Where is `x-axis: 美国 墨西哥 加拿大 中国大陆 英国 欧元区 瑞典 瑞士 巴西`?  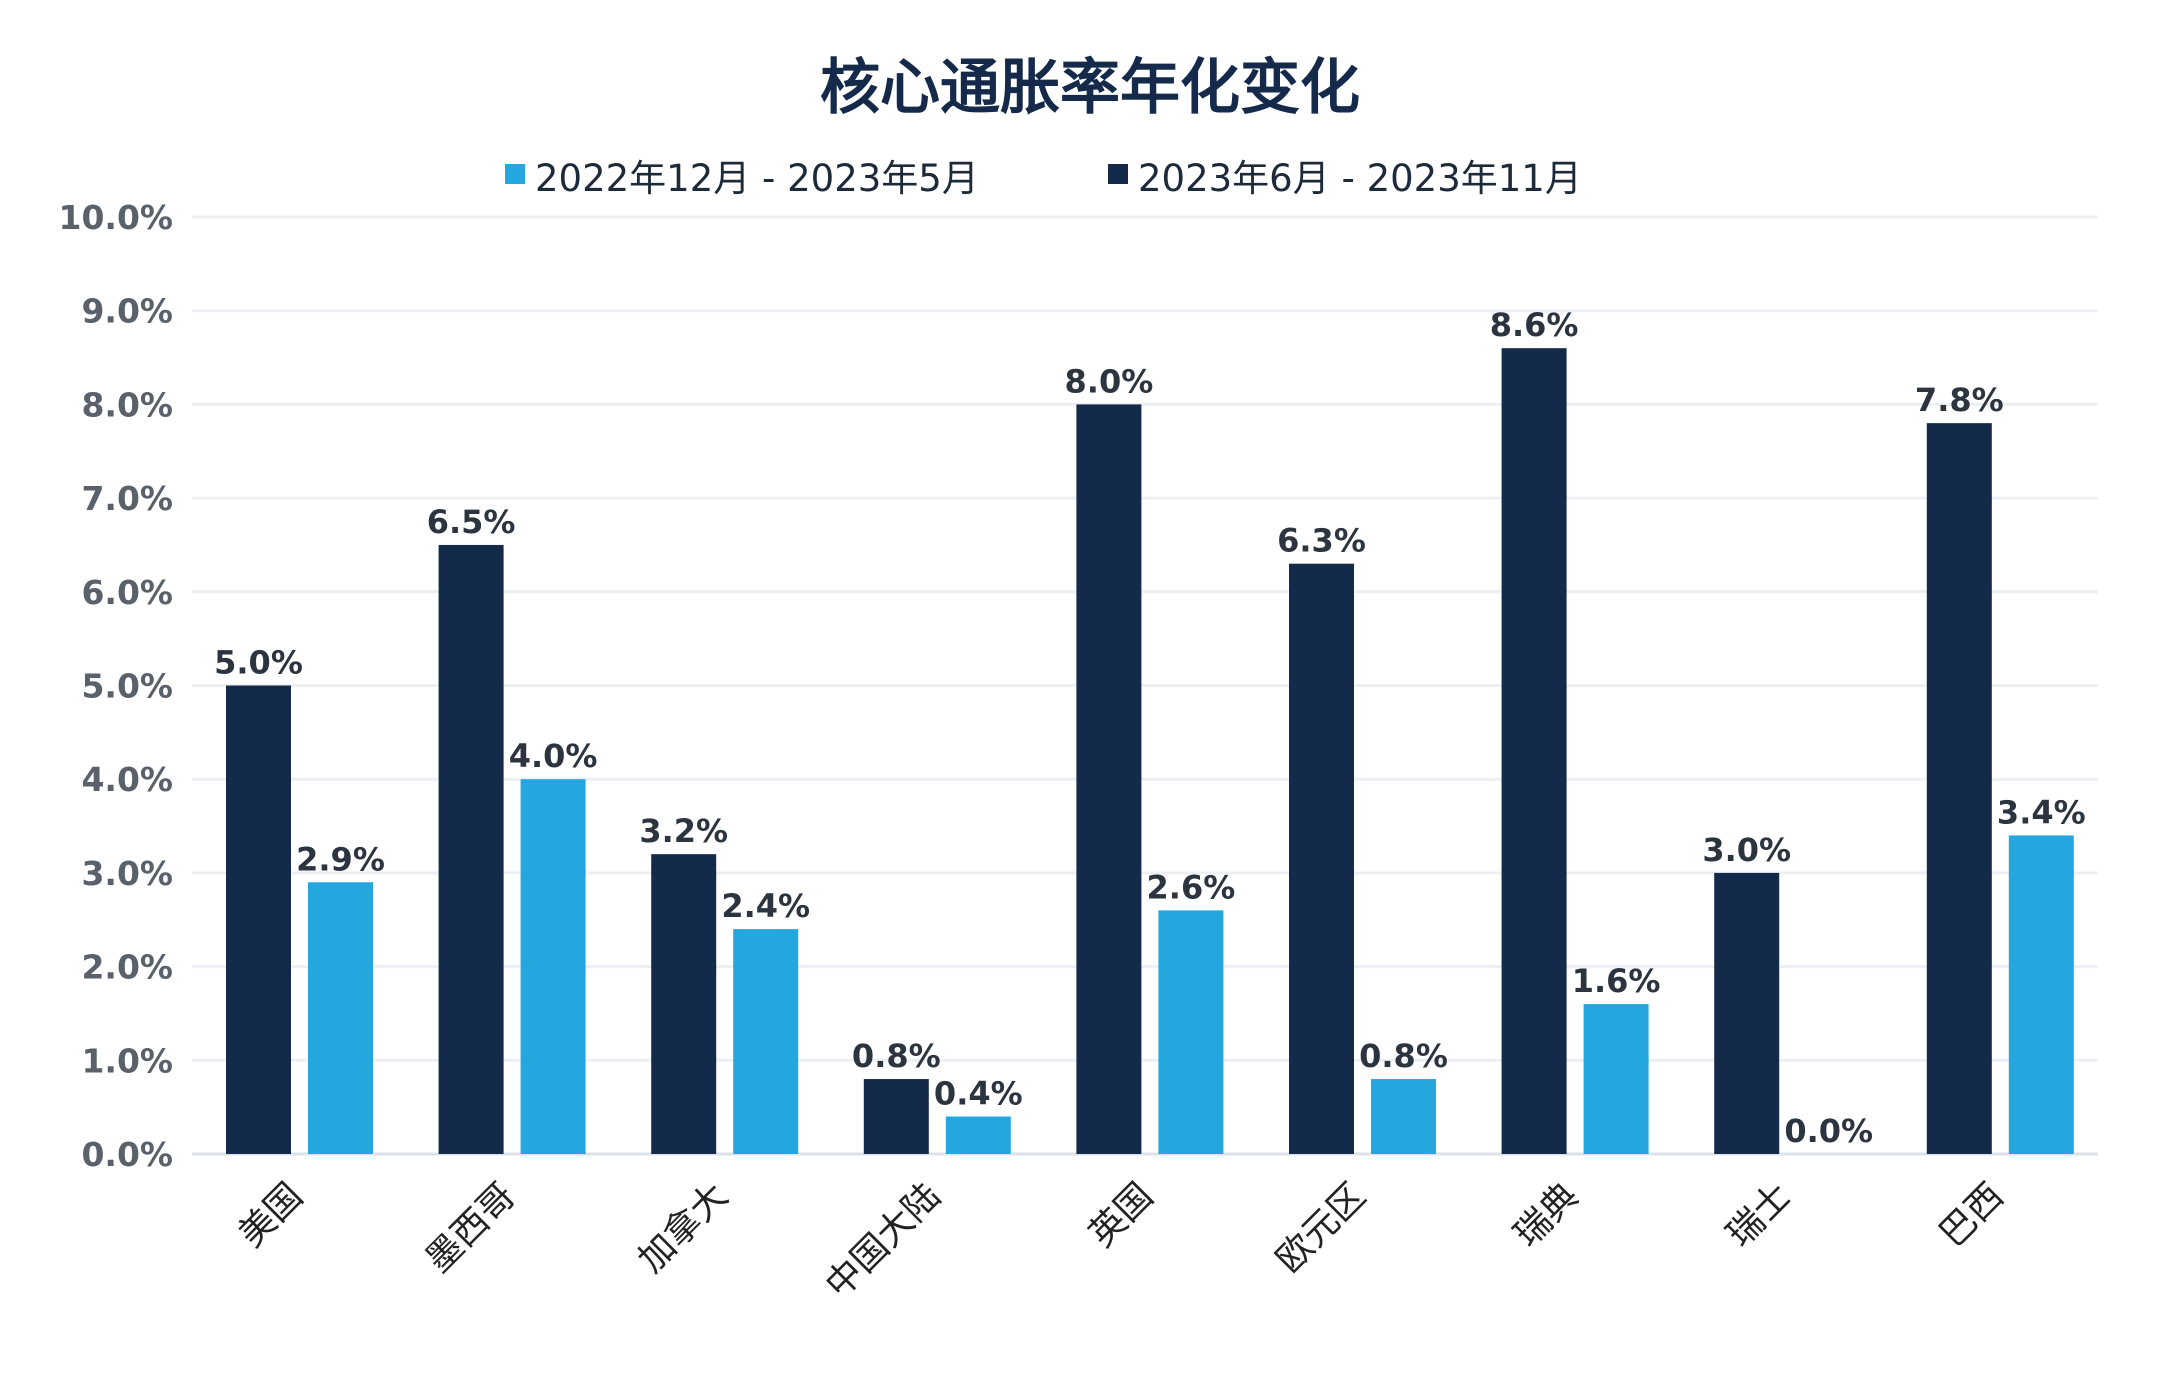
x-axis: 美国 墨西哥 加拿大 中国大陆 英国 欧元区 瑞典 瑞士 巴西 is located at coordinates (1121, 1240).